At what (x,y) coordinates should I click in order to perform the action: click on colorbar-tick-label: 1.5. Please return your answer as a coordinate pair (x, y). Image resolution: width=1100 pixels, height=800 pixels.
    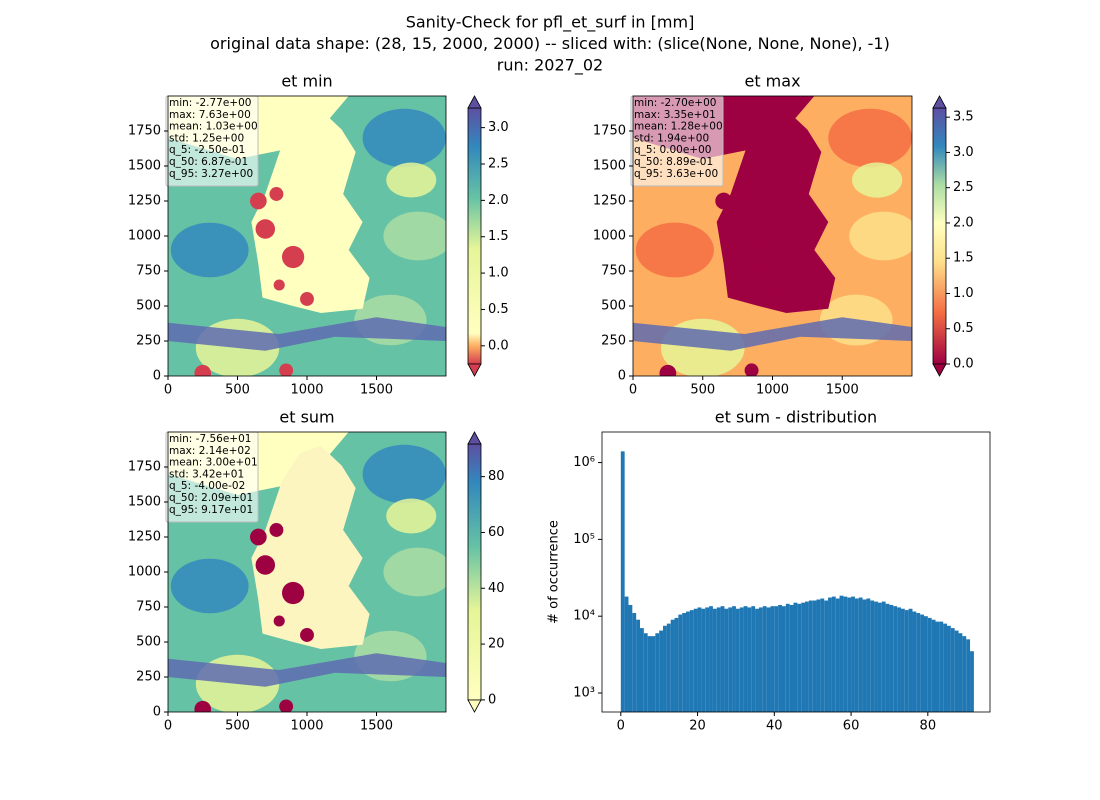
    Looking at the image, I should click on (498, 236).